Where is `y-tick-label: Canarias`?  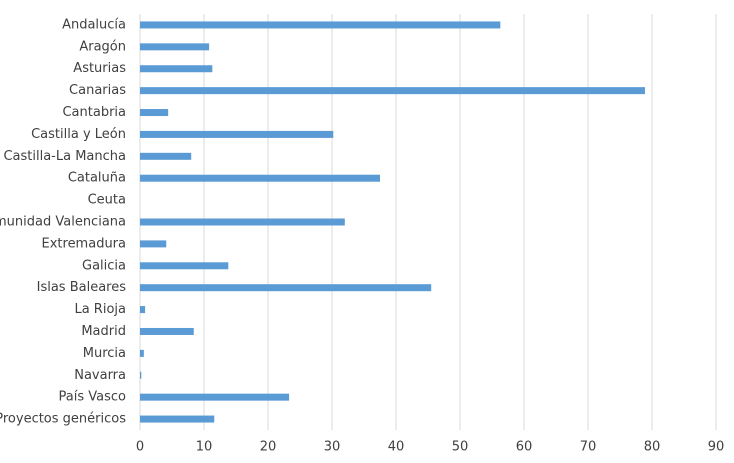 y-tick-label: Canarias is located at coordinates (97, 90).